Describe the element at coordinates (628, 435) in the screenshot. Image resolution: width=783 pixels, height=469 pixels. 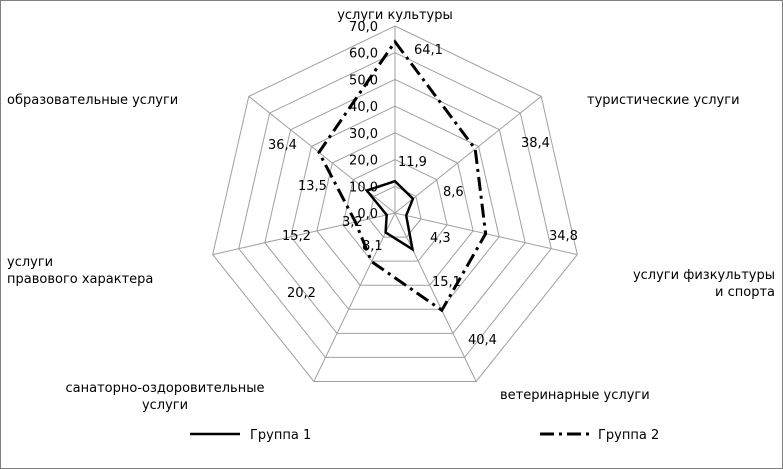
I see `legend-label: Группа 2` at that location.